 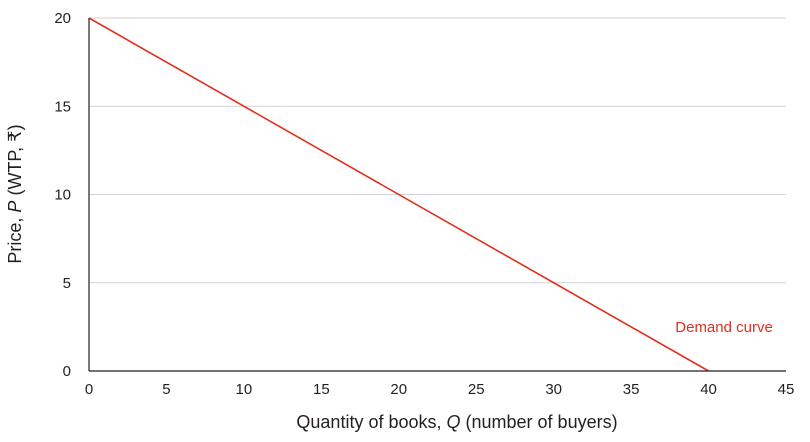 What do you see at coordinates (67, 371) in the screenshot?
I see `y-tick-label: 0` at bounding box center [67, 371].